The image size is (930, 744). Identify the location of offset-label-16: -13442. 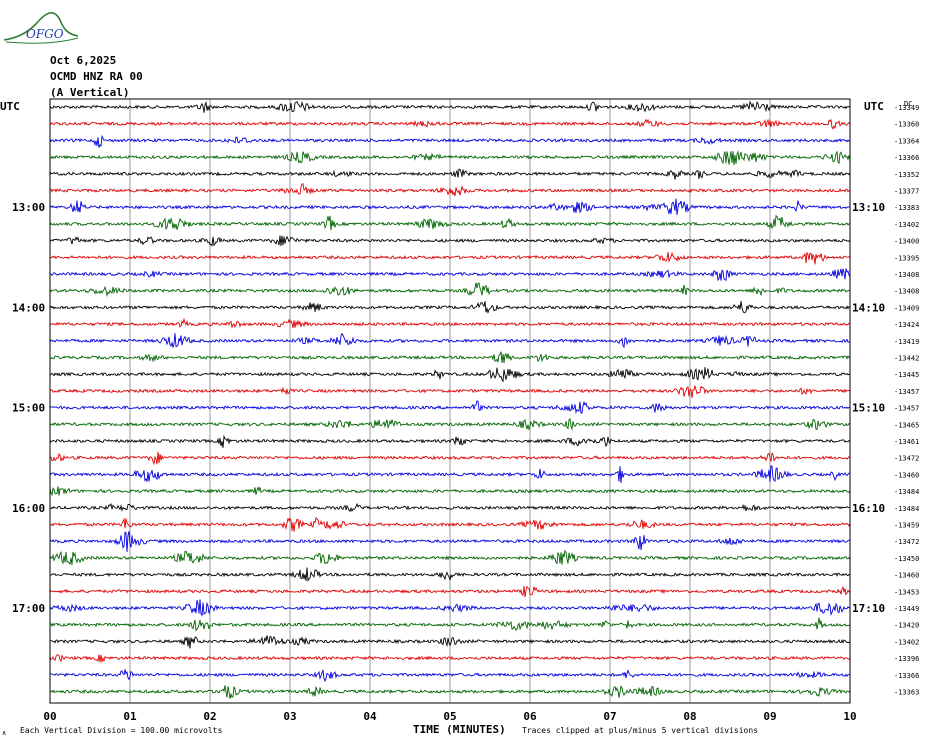
(906, 359).